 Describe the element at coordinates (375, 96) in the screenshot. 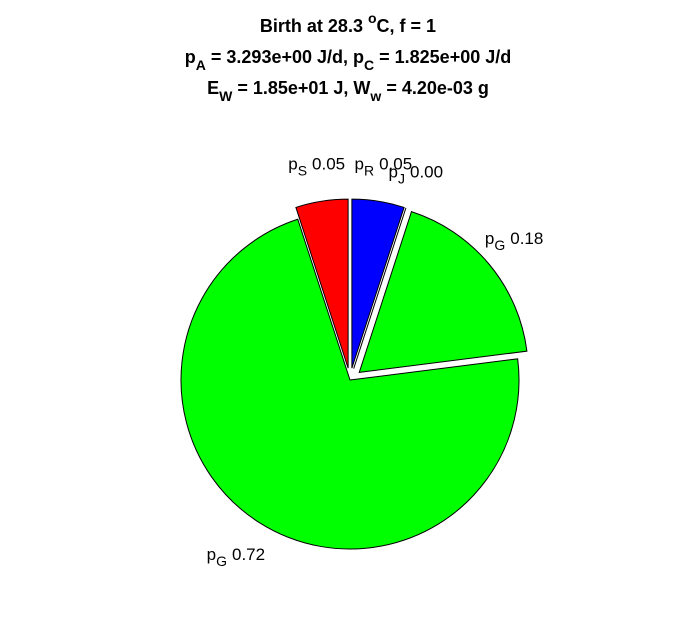

I see `subscript: w` at that location.